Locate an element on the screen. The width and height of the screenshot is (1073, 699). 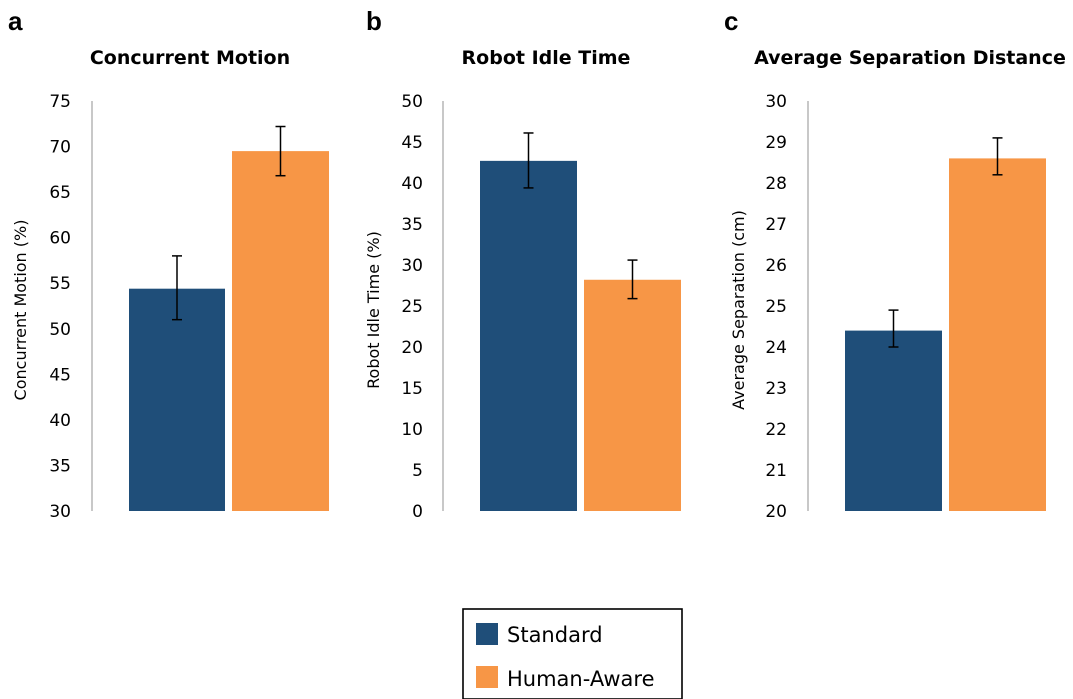
legend-frame is located at coordinates (572, 653).